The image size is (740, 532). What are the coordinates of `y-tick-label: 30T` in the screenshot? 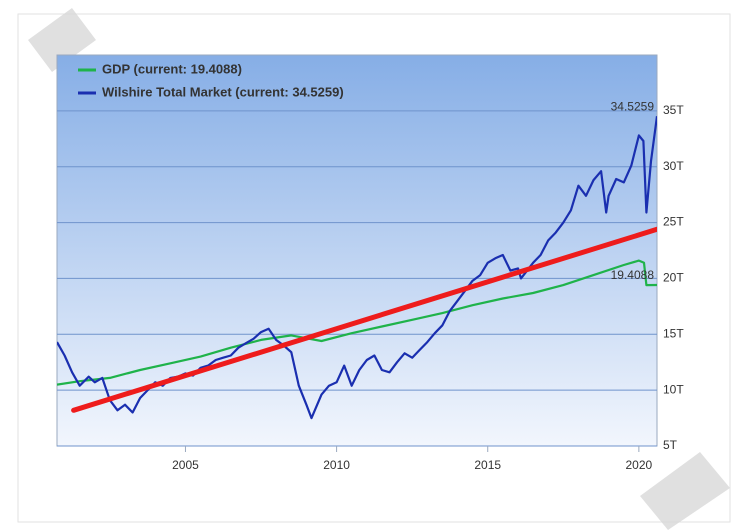 It's located at (673, 166).